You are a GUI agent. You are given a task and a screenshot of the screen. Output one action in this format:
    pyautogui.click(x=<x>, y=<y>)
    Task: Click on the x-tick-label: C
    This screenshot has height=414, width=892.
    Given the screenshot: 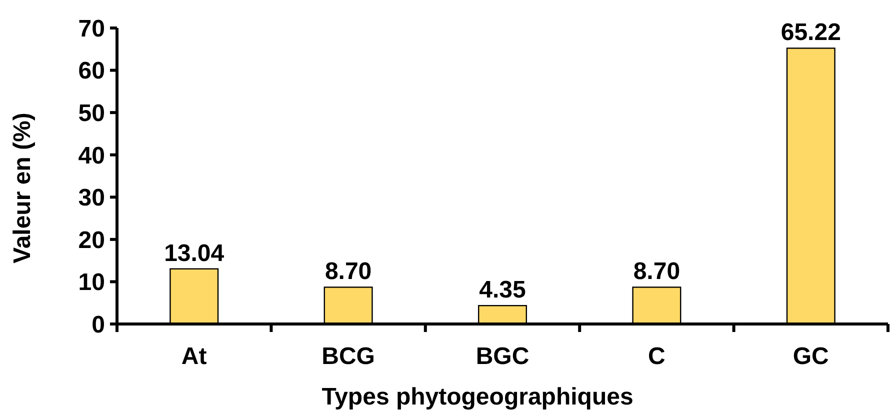 What is the action you would take?
    pyautogui.click(x=657, y=356)
    